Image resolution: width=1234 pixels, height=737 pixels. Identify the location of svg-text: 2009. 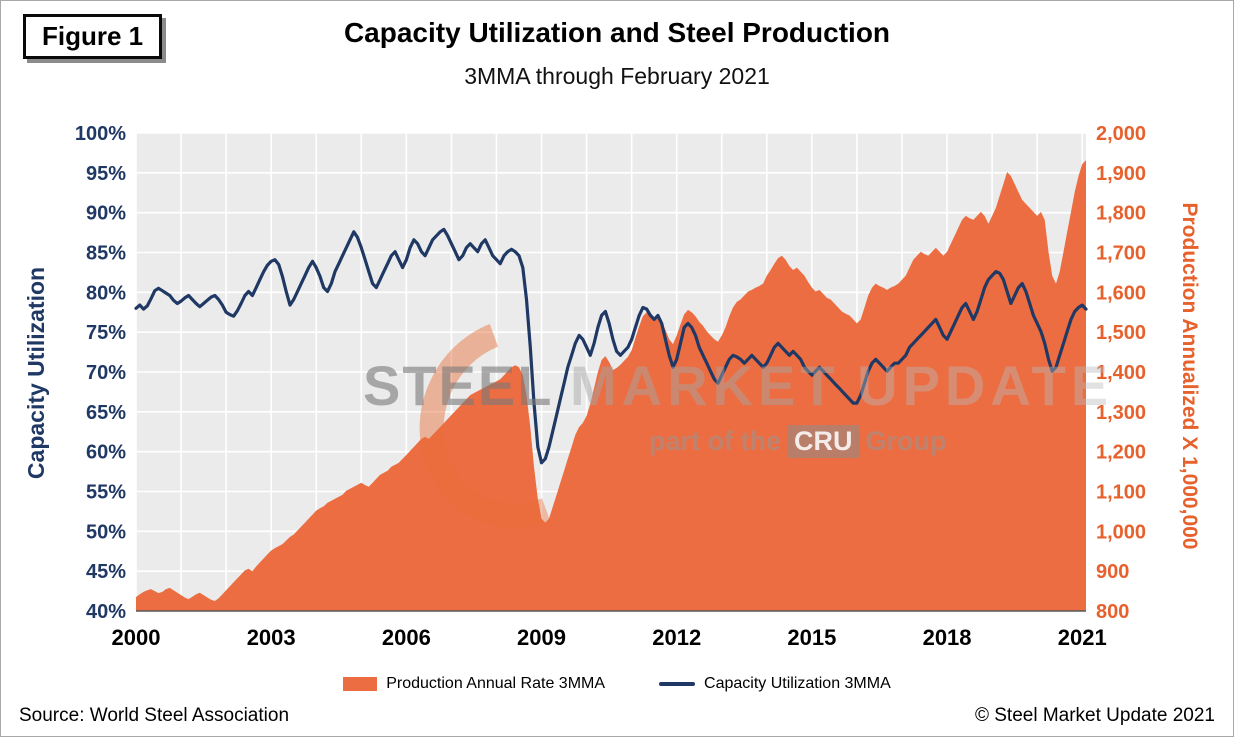
(541, 637).